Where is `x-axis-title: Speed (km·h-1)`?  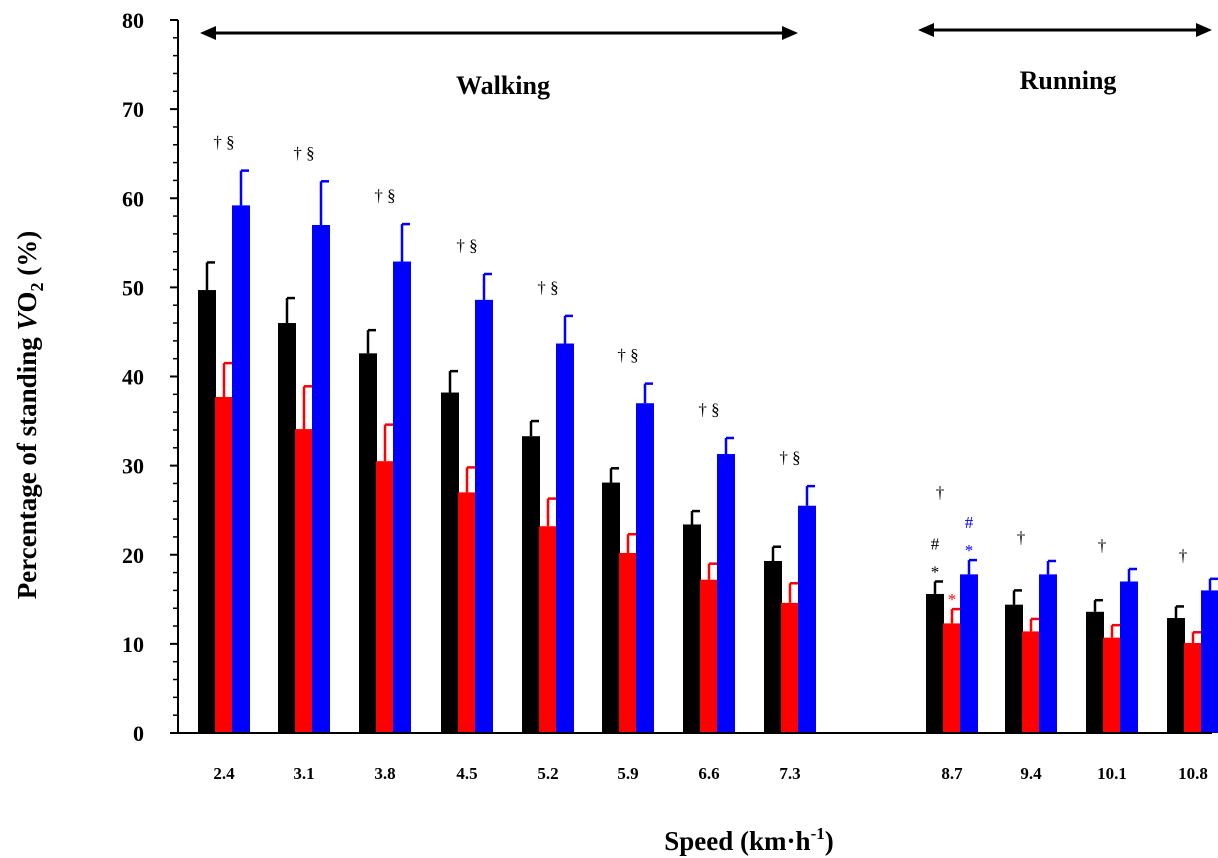
x-axis-title: Speed (km·h-1) is located at coordinates (748, 840).